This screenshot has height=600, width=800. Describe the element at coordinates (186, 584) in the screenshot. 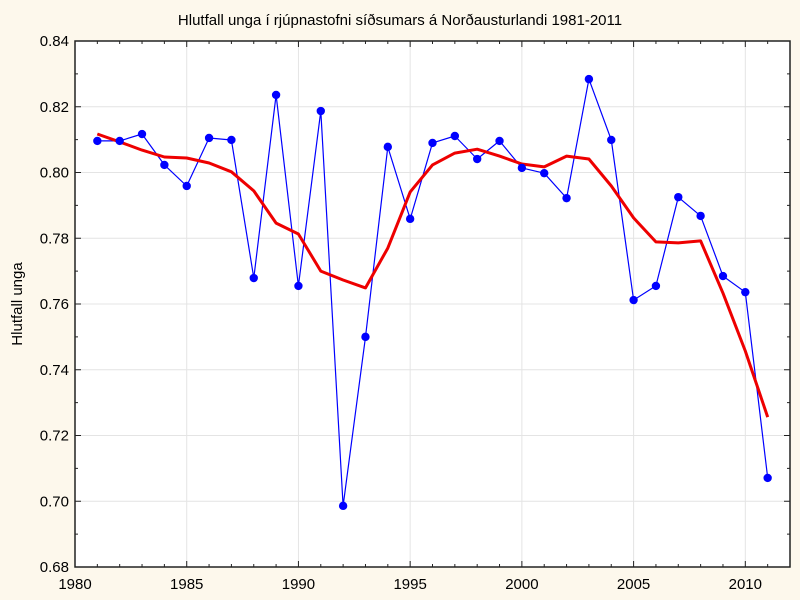

I see `x-tick-label: 1985` at that location.